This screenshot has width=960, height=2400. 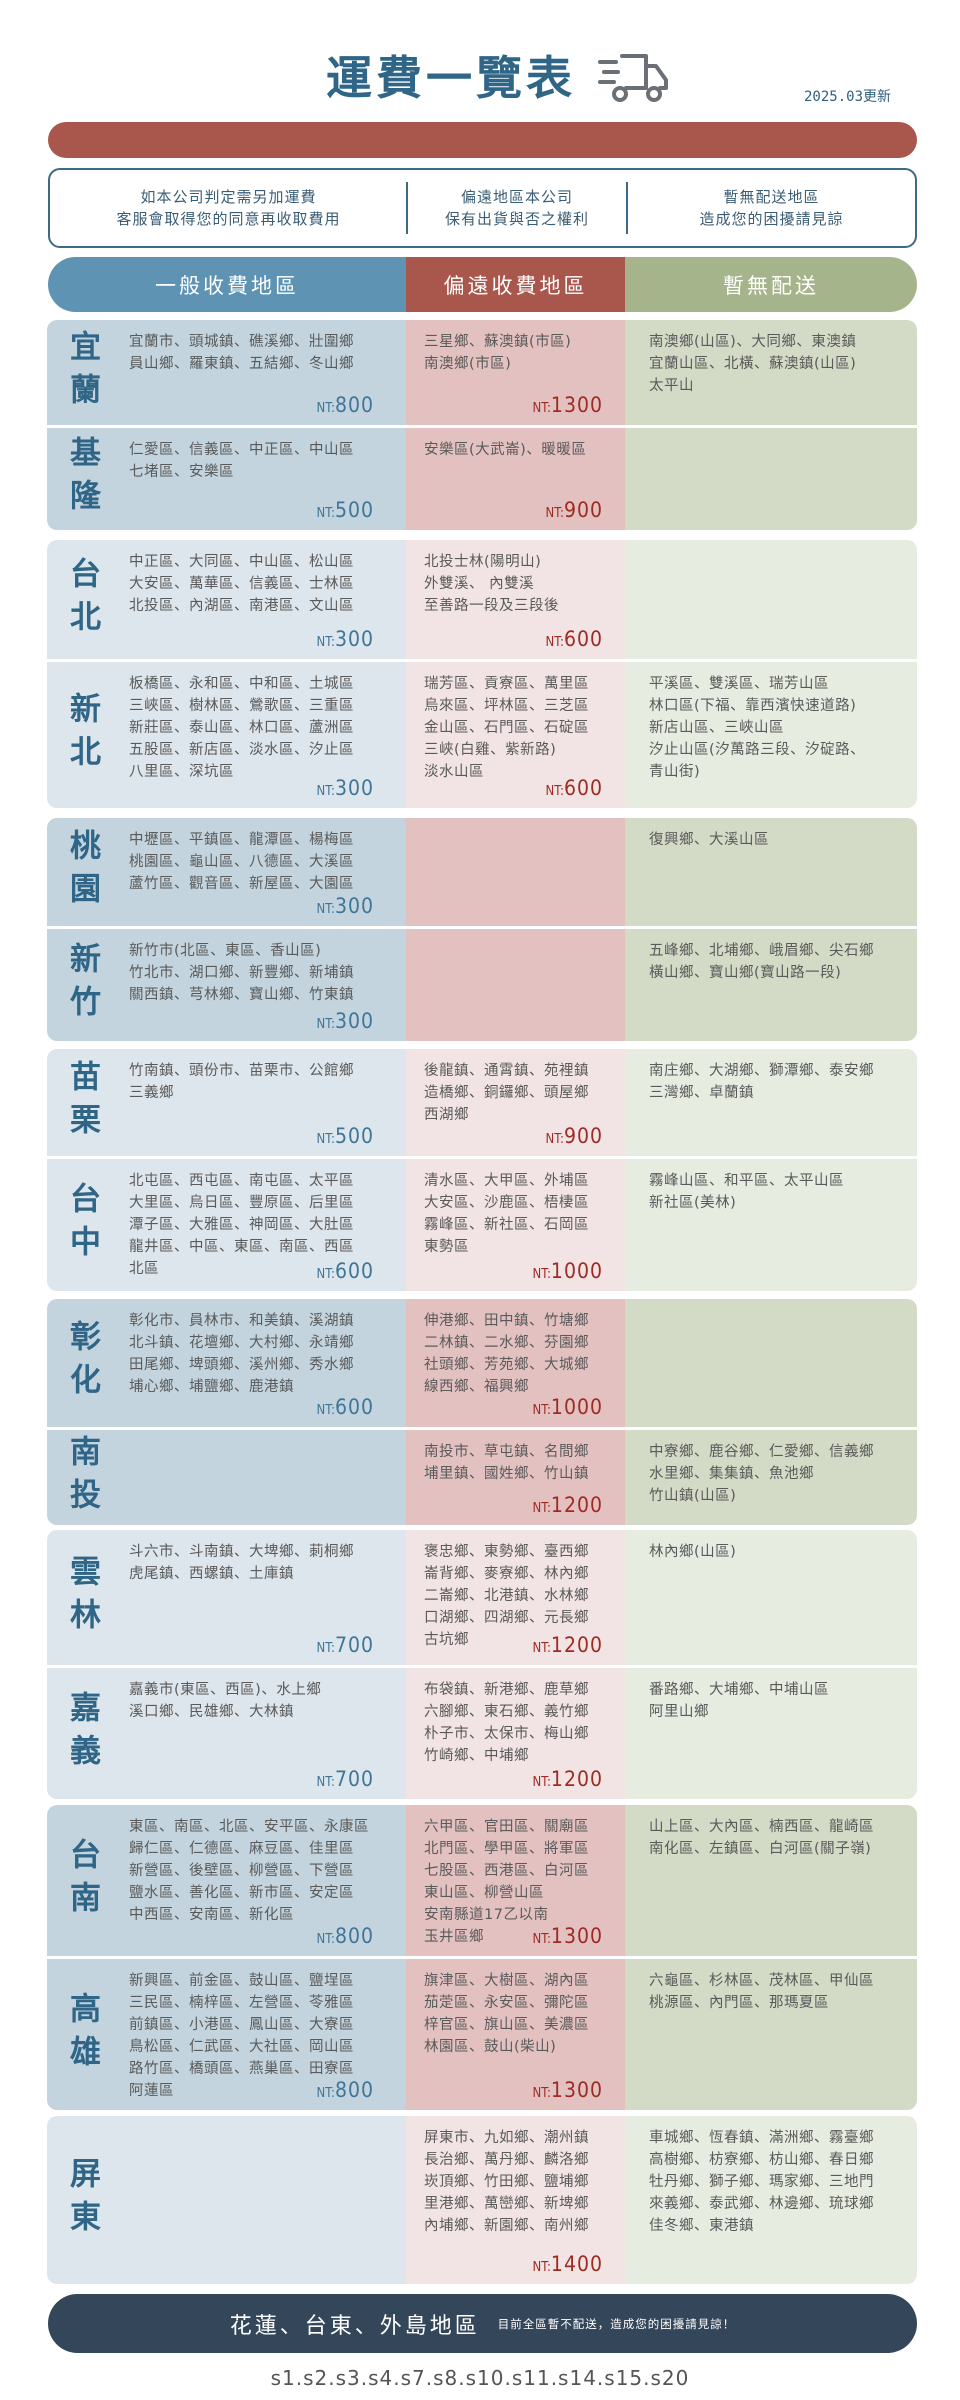 I want to click on district-line: 烏來區、坪林區、三芝區, so click(x=506, y=706).